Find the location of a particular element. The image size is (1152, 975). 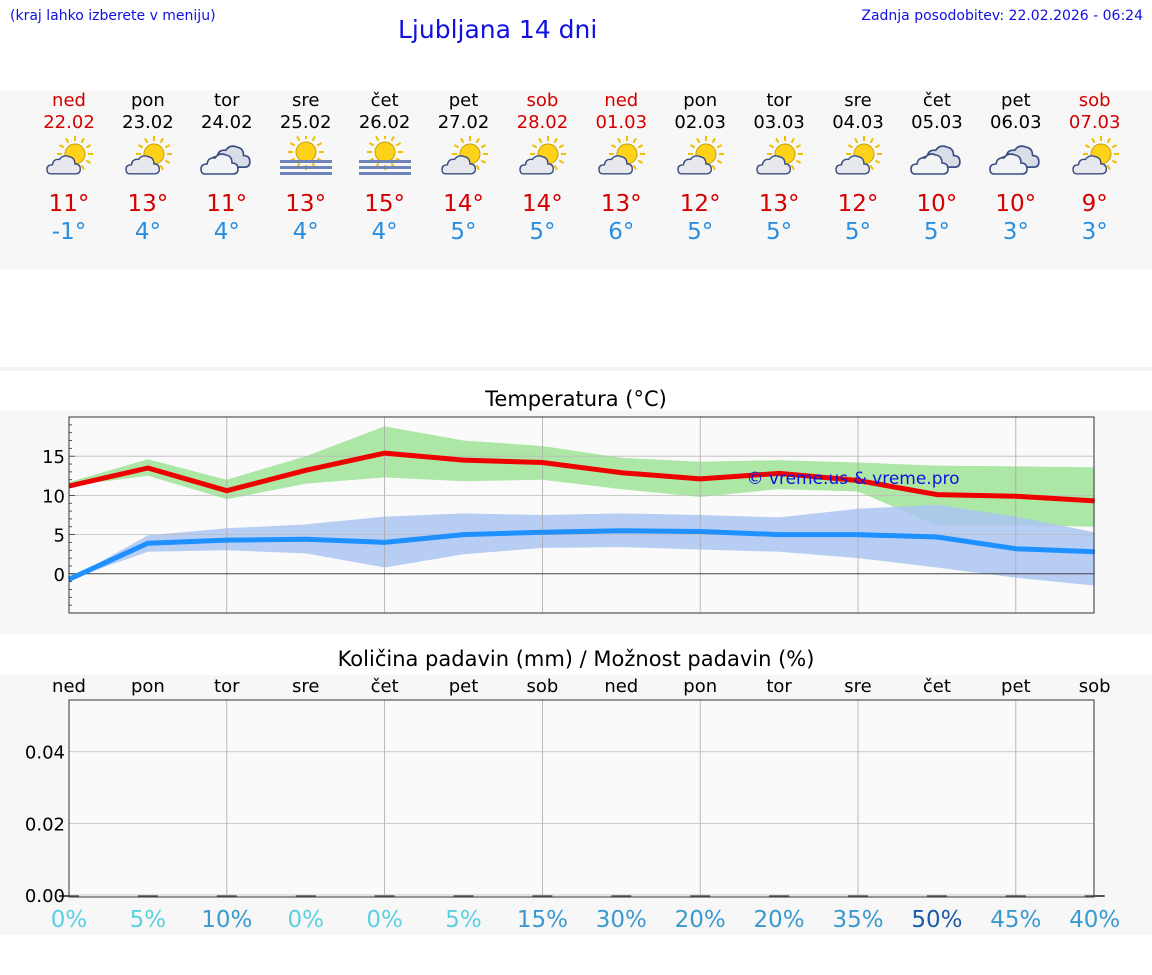

forecast-day: sre 25.02 13° 4° is located at coordinates (305, 168).